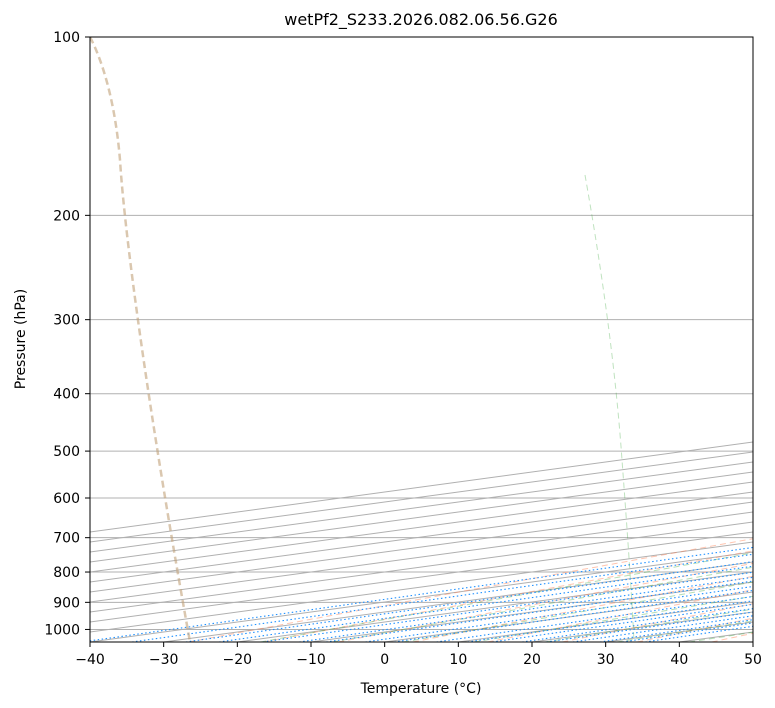 The height and width of the screenshot is (708, 775). What do you see at coordinates (90, 660) in the screenshot?
I see `x-tick-label: −40` at bounding box center [90, 660].